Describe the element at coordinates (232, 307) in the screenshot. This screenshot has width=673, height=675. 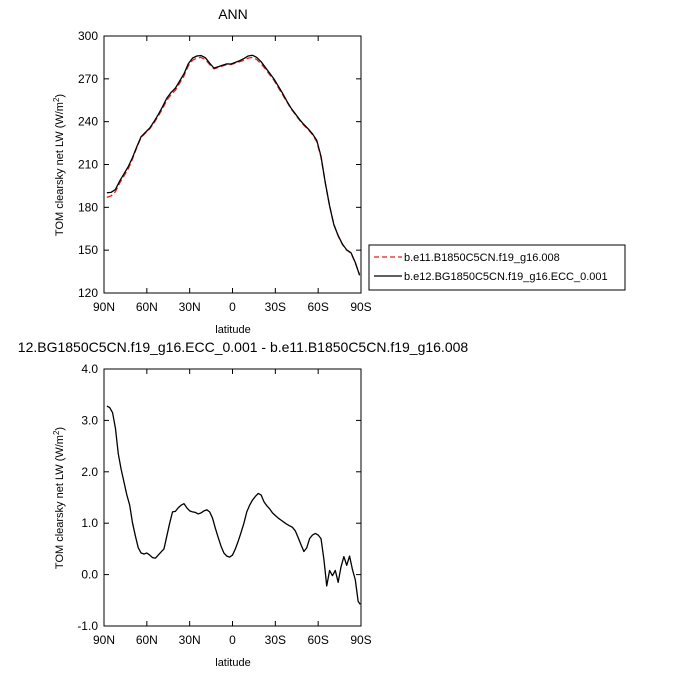
I see `top-x-tick-label: 0` at that location.